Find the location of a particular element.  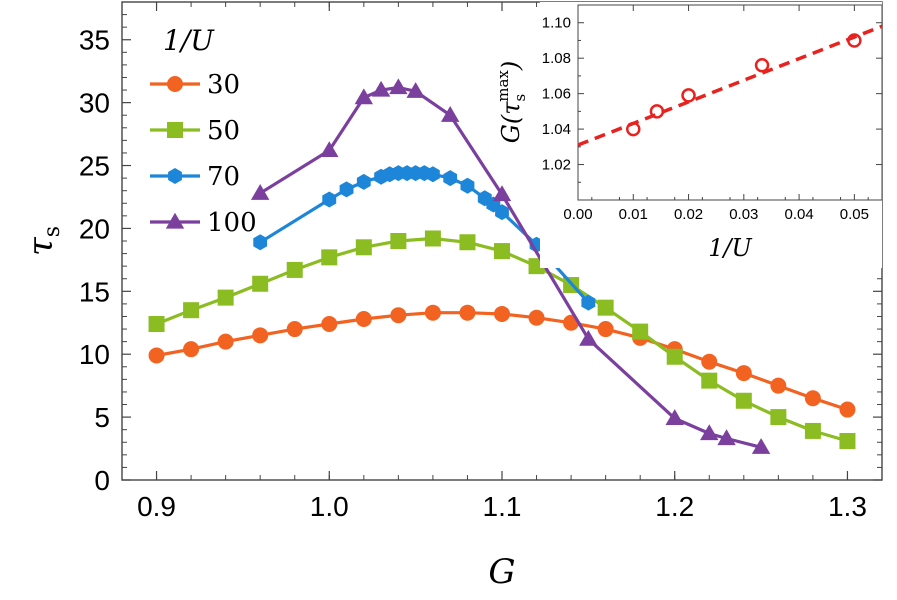

inset-y-title-sup: max is located at coordinates (503, 86).